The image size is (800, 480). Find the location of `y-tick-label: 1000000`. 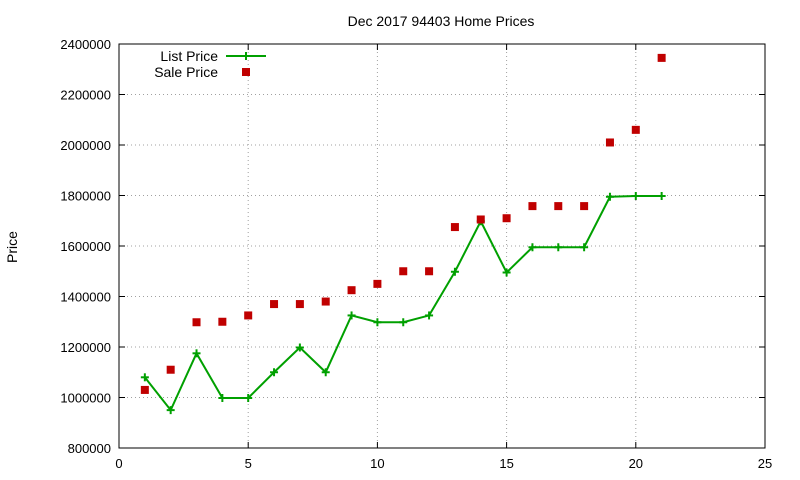

y-tick-label: 1000000 is located at coordinates (85, 398).